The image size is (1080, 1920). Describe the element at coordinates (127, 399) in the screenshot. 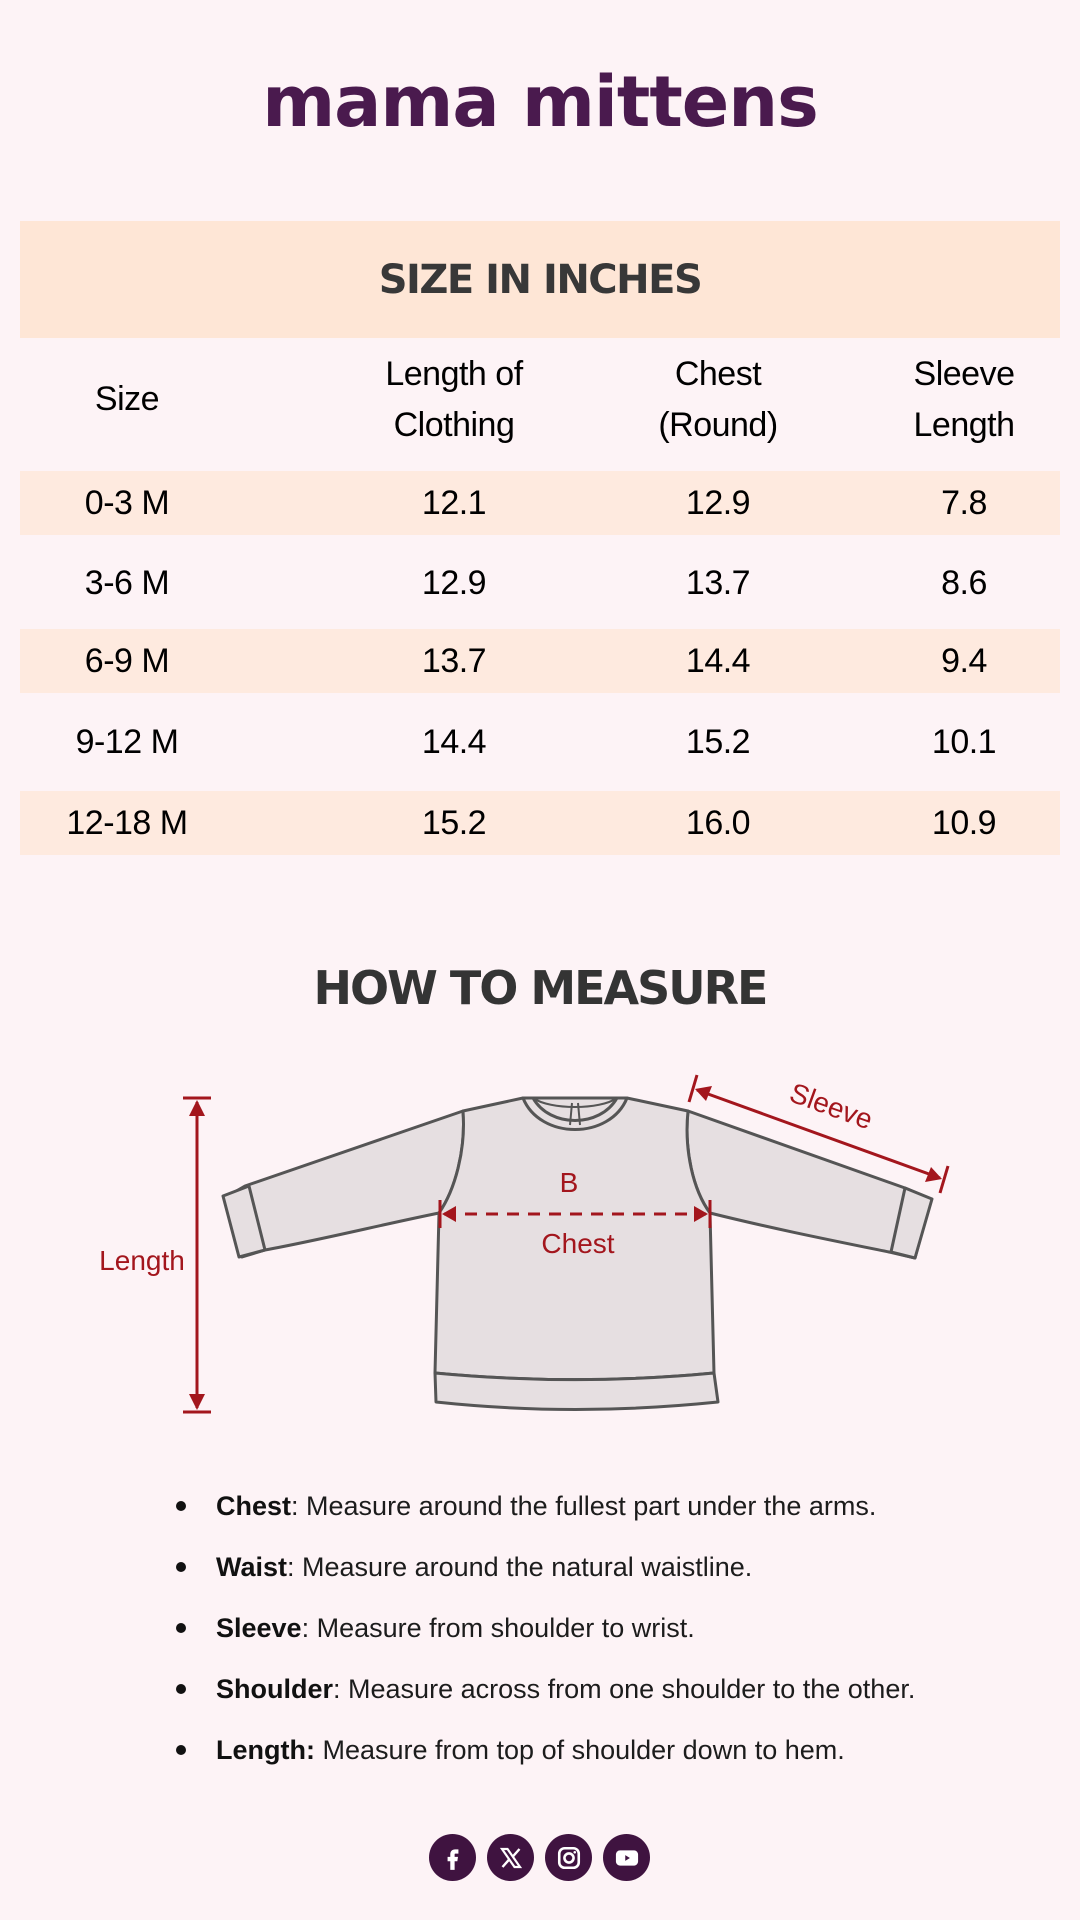

I see `header-size: Size` at that location.